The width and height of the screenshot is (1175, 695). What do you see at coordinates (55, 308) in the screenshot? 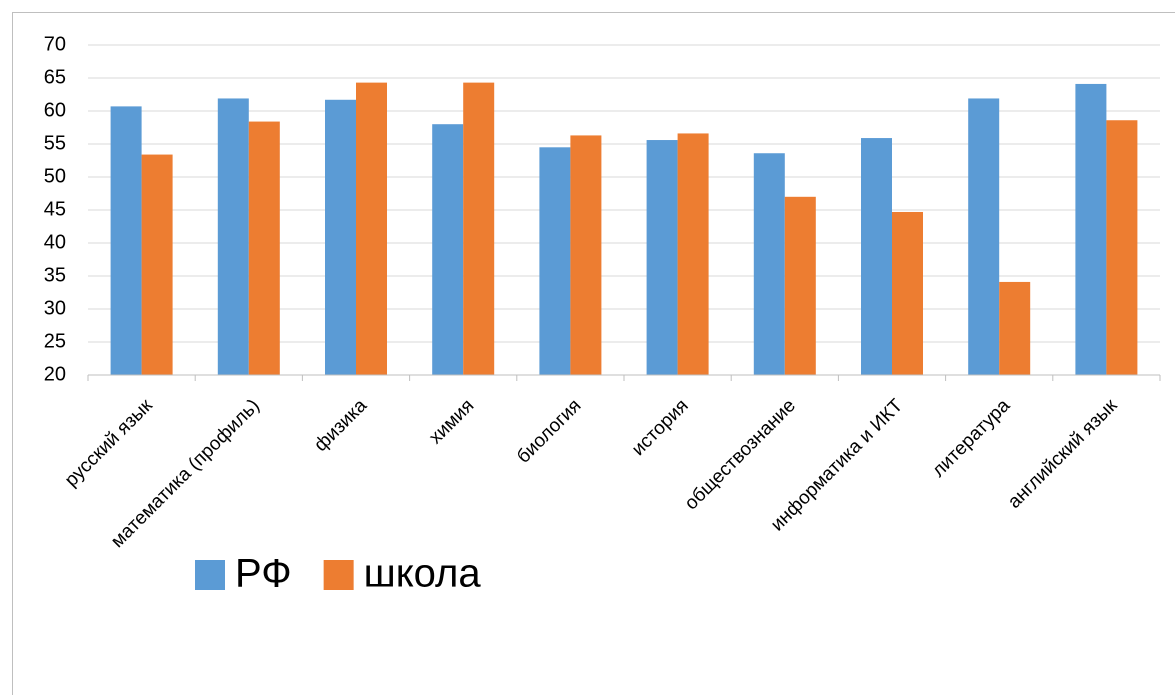
I see `y-tick-label: 30` at bounding box center [55, 308].